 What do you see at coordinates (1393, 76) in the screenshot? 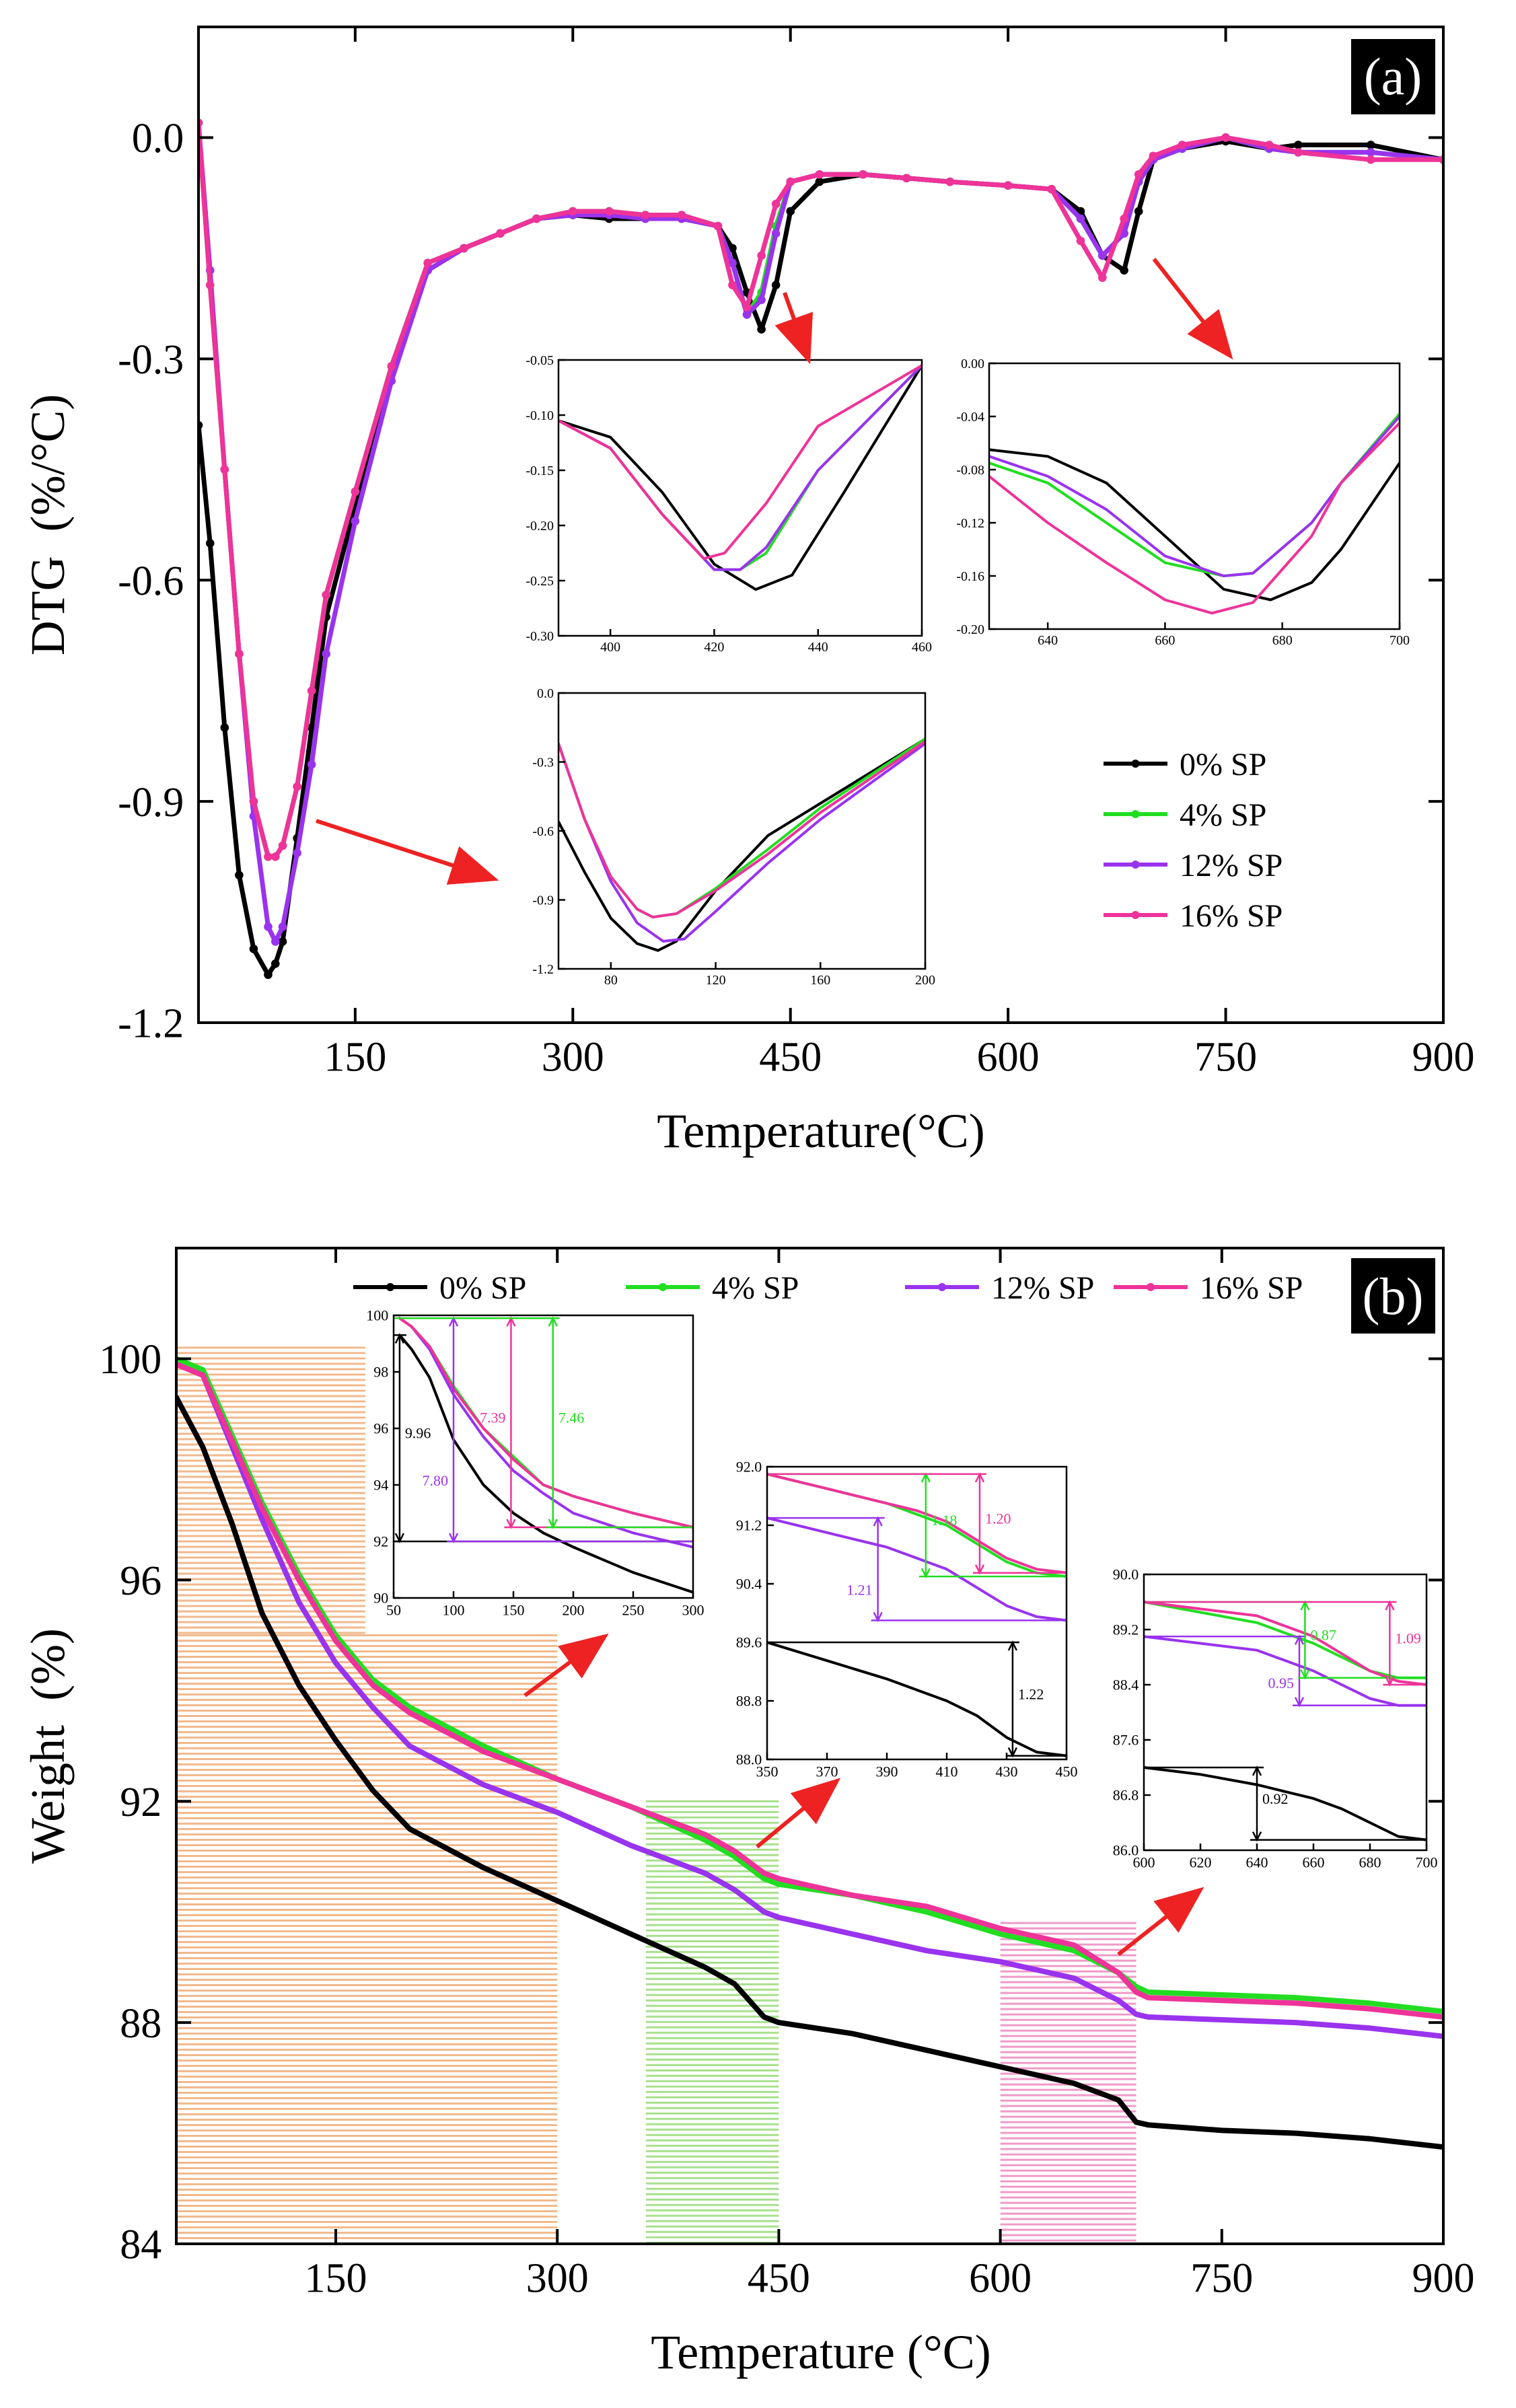
I see `panel-a-label: (a)` at bounding box center [1393, 76].